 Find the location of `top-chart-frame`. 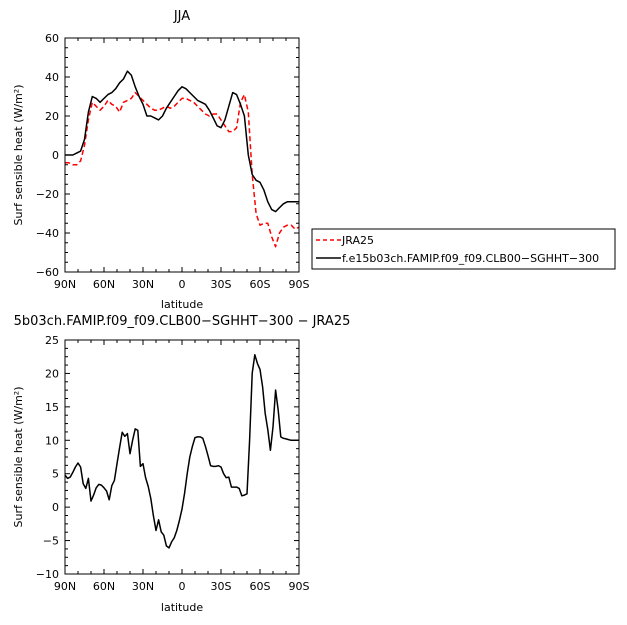

top-chart-frame is located at coordinates (182, 155).